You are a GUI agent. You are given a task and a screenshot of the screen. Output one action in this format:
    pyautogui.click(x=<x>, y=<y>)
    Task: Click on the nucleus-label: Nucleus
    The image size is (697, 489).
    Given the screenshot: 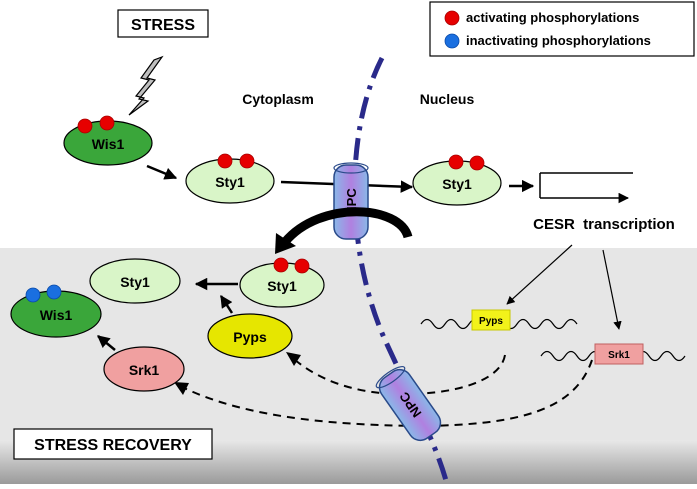 What is the action you would take?
    pyautogui.click(x=447, y=99)
    